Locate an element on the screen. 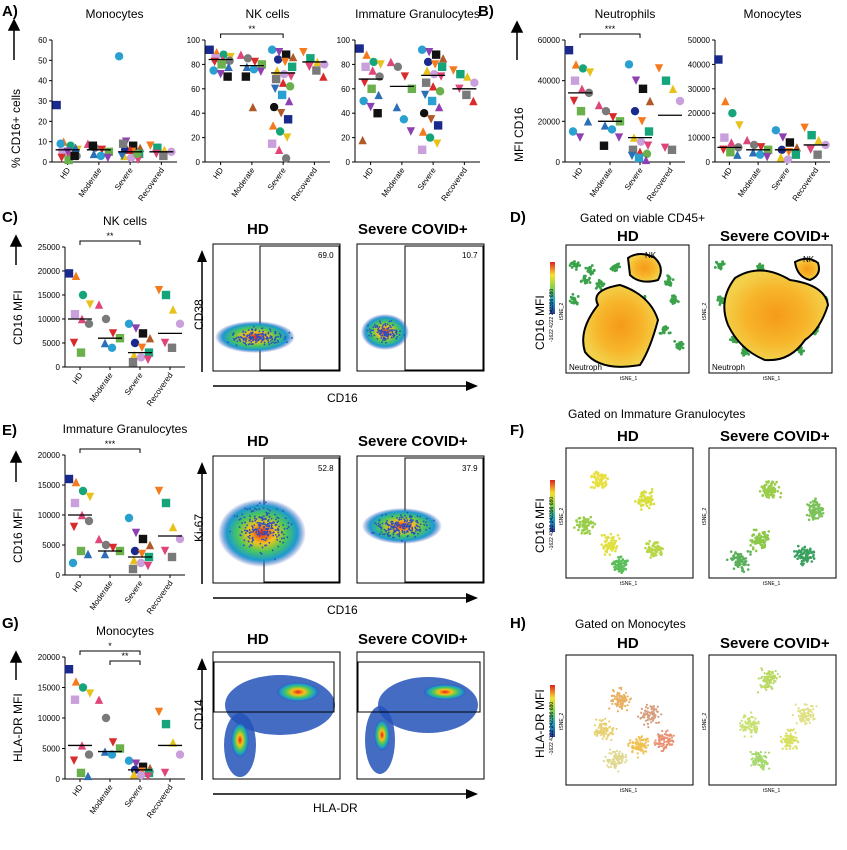 The image size is (847, 850). y-tick-label: 40 is located at coordinates (42, 81).